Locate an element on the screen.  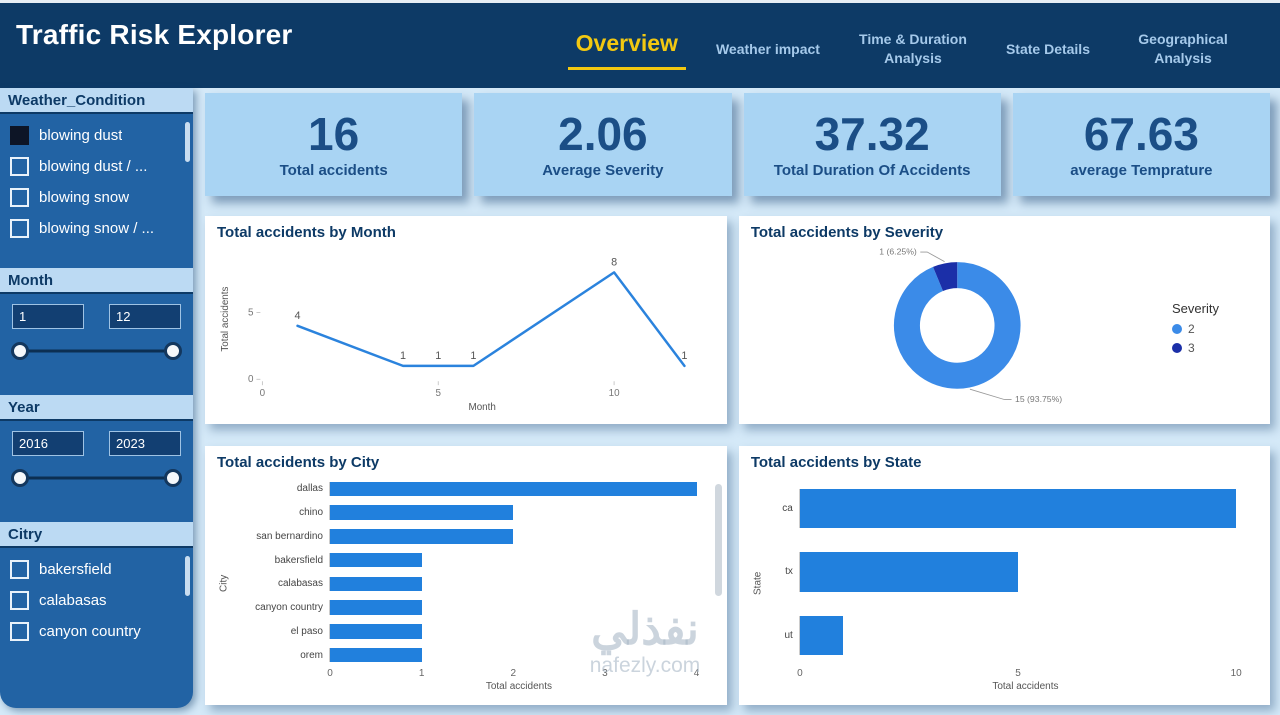
severity-legend: Severity 2 3 is located at coordinates (1215, 328).